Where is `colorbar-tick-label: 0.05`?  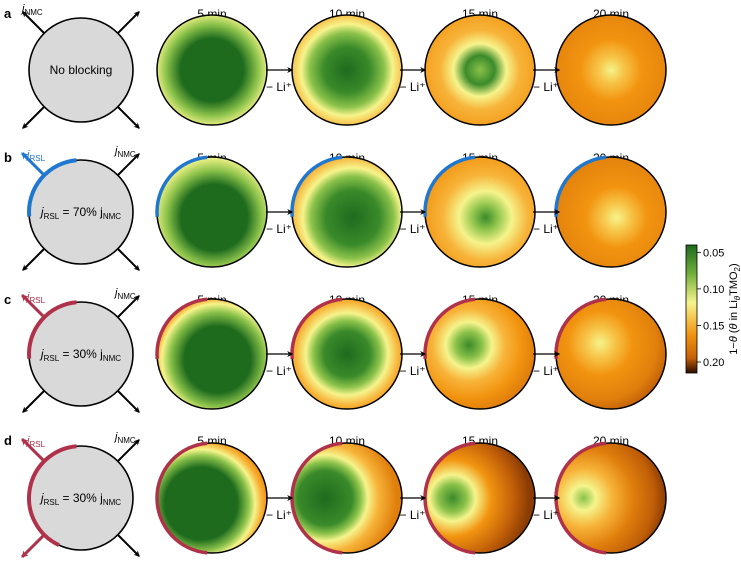 colorbar-tick-label: 0.05 is located at coordinates (713, 253).